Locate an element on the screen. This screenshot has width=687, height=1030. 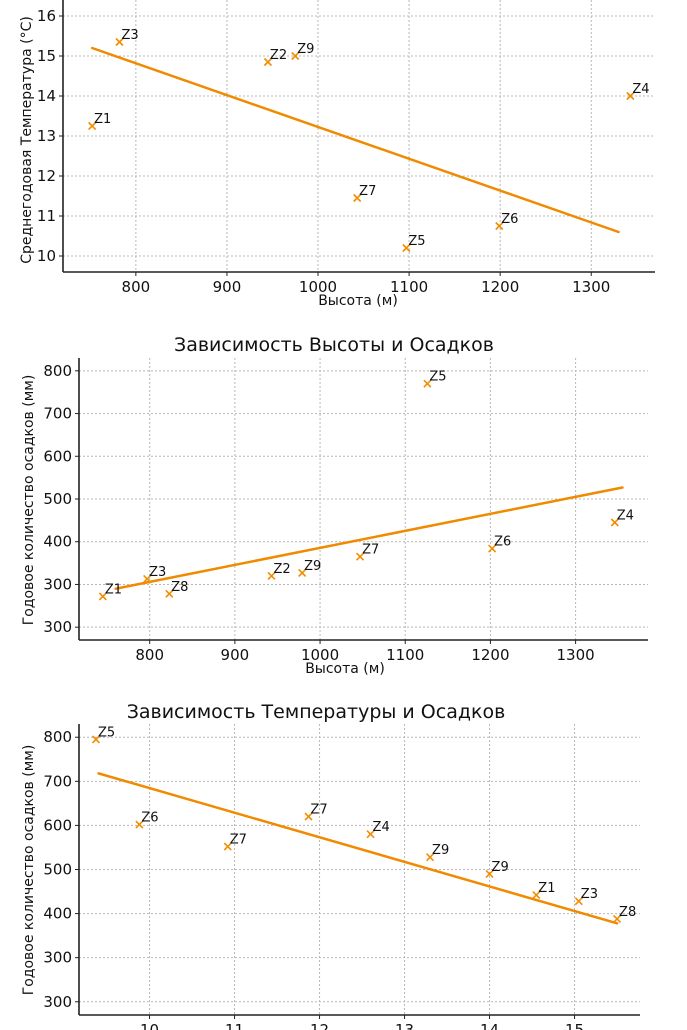
point-label: Z2 is located at coordinates (278, 55).